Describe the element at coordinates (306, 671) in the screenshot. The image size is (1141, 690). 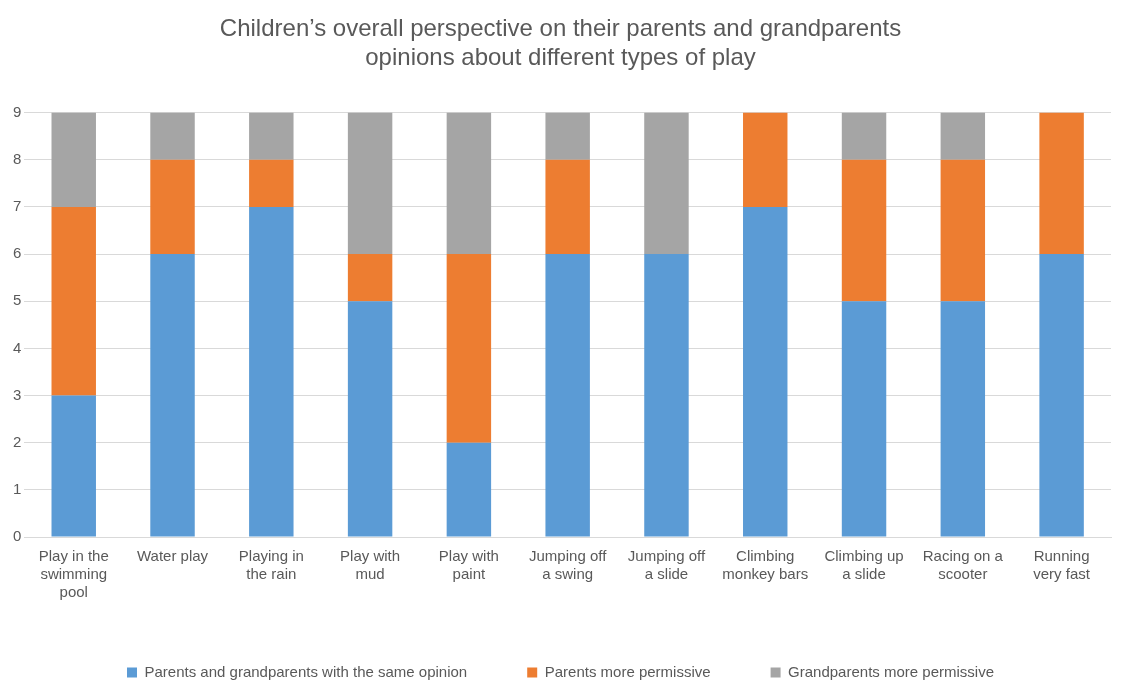
I see `legend-label: Parents and grandparents with the same opinion` at that location.